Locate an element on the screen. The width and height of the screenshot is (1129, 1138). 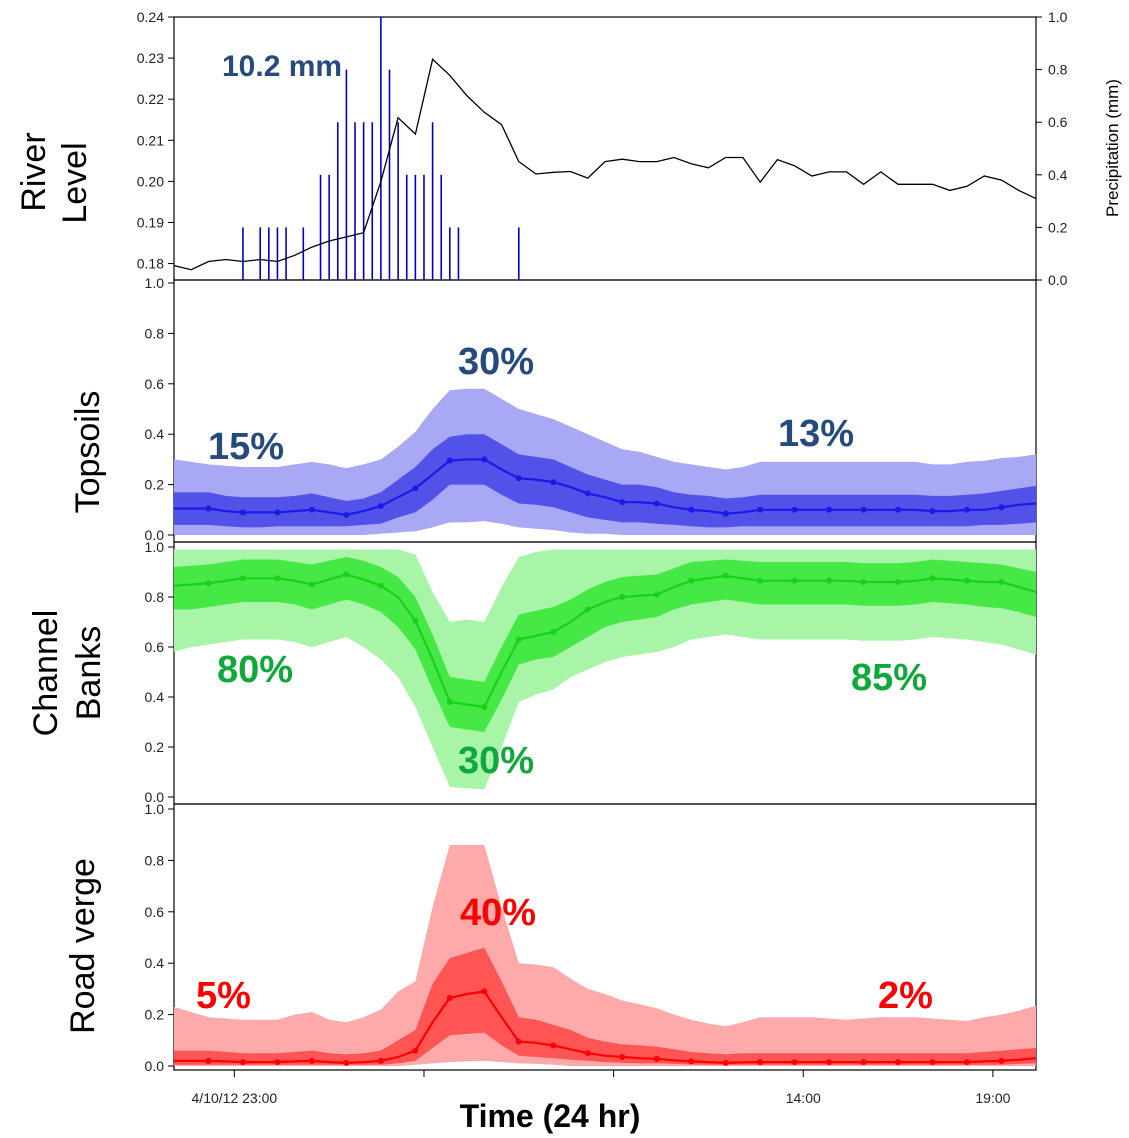
annotation-road-peak: 40% is located at coordinates (498, 913).